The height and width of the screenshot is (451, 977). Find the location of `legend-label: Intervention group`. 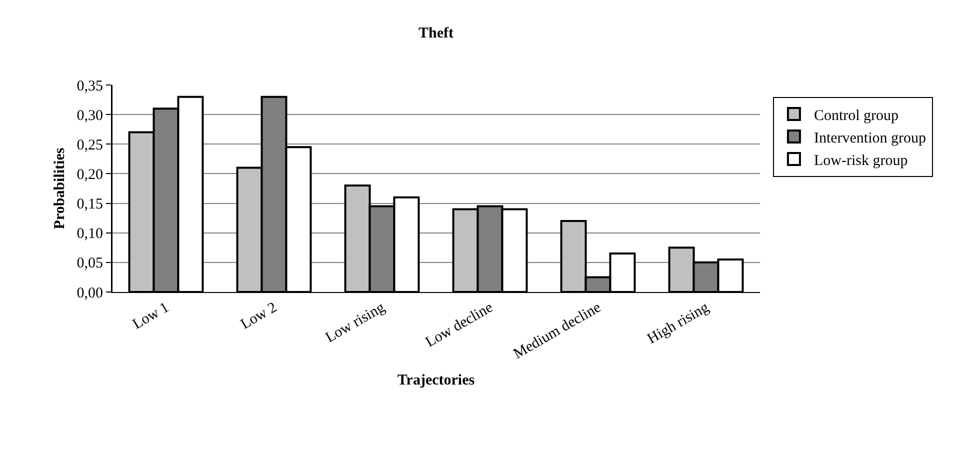

legend-label: Intervention group is located at coordinates (870, 138).